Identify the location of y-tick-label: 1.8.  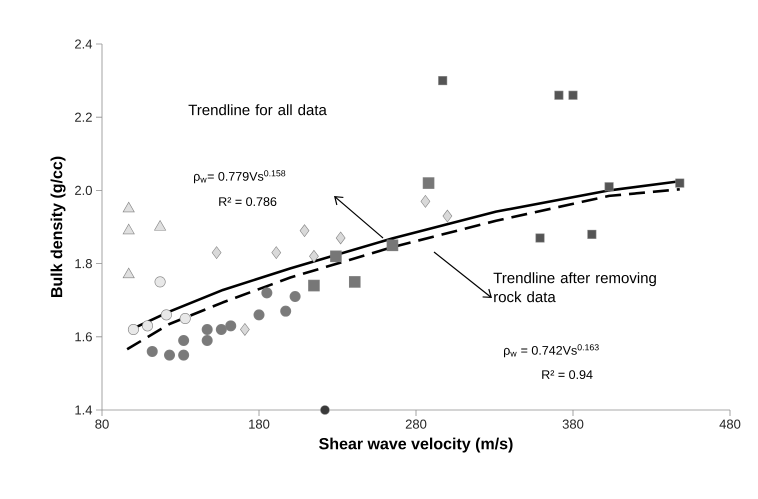
(83, 263).